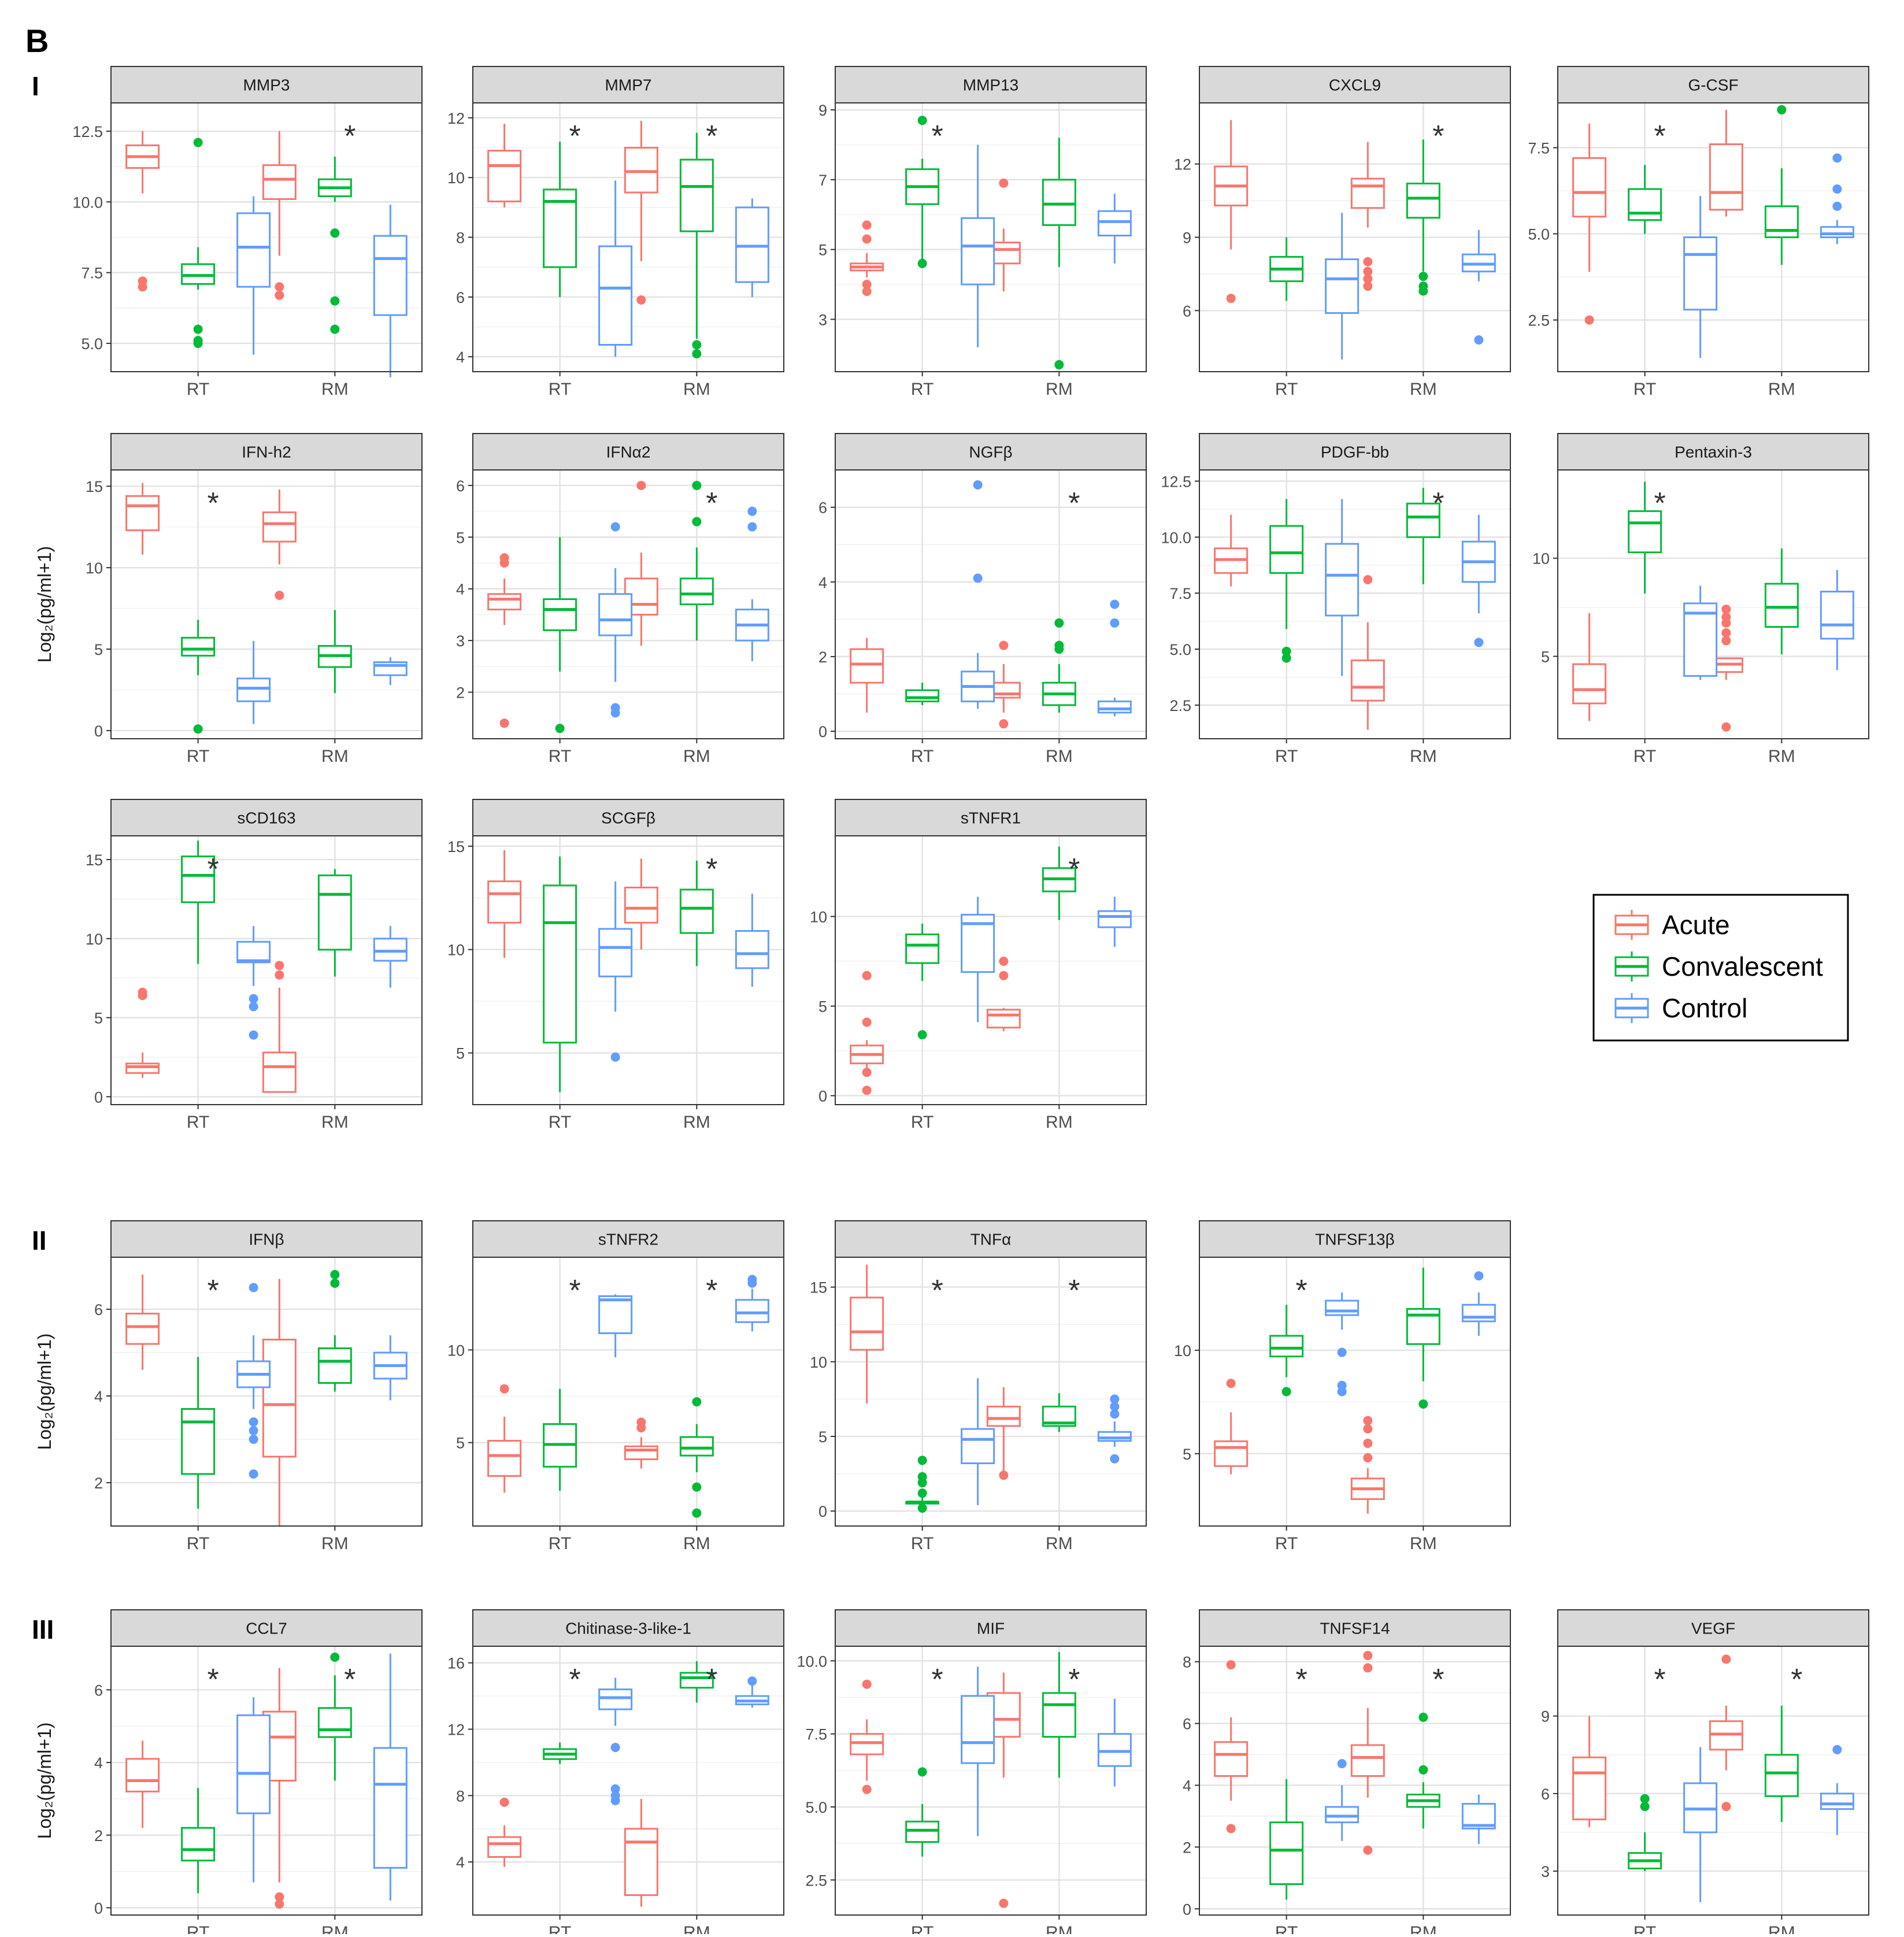 The image size is (1904, 1937). What do you see at coordinates (1180, 705) in the screenshot?
I see `y-tick-label: 2.5` at bounding box center [1180, 705].